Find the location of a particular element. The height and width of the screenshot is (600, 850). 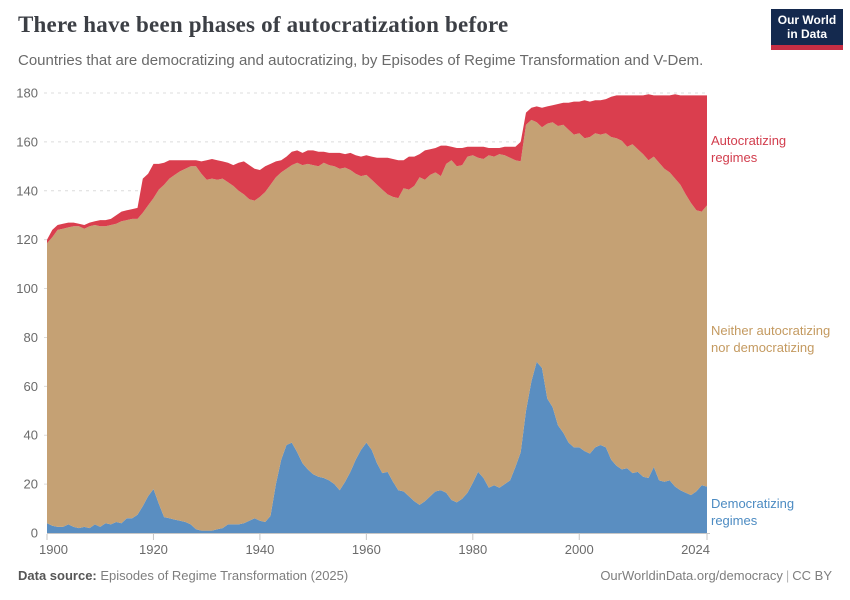

x-tick-label: 2024 is located at coordinates (695, 549).